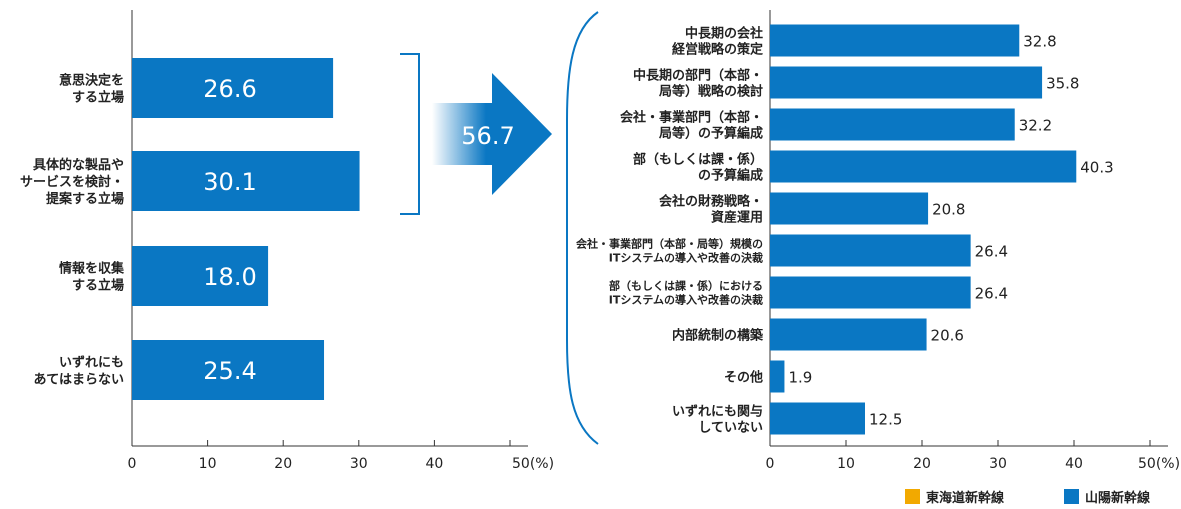  I want to click on legend-label: 山陽新幹線, so click(1118, 498).